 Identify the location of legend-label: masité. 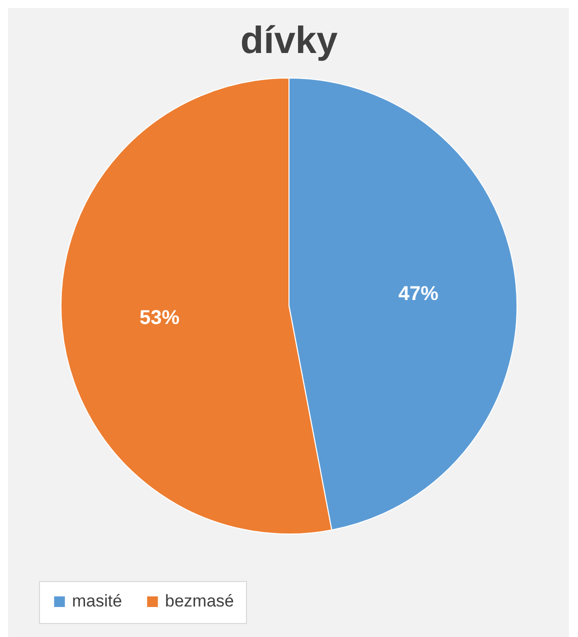
(97, 601).